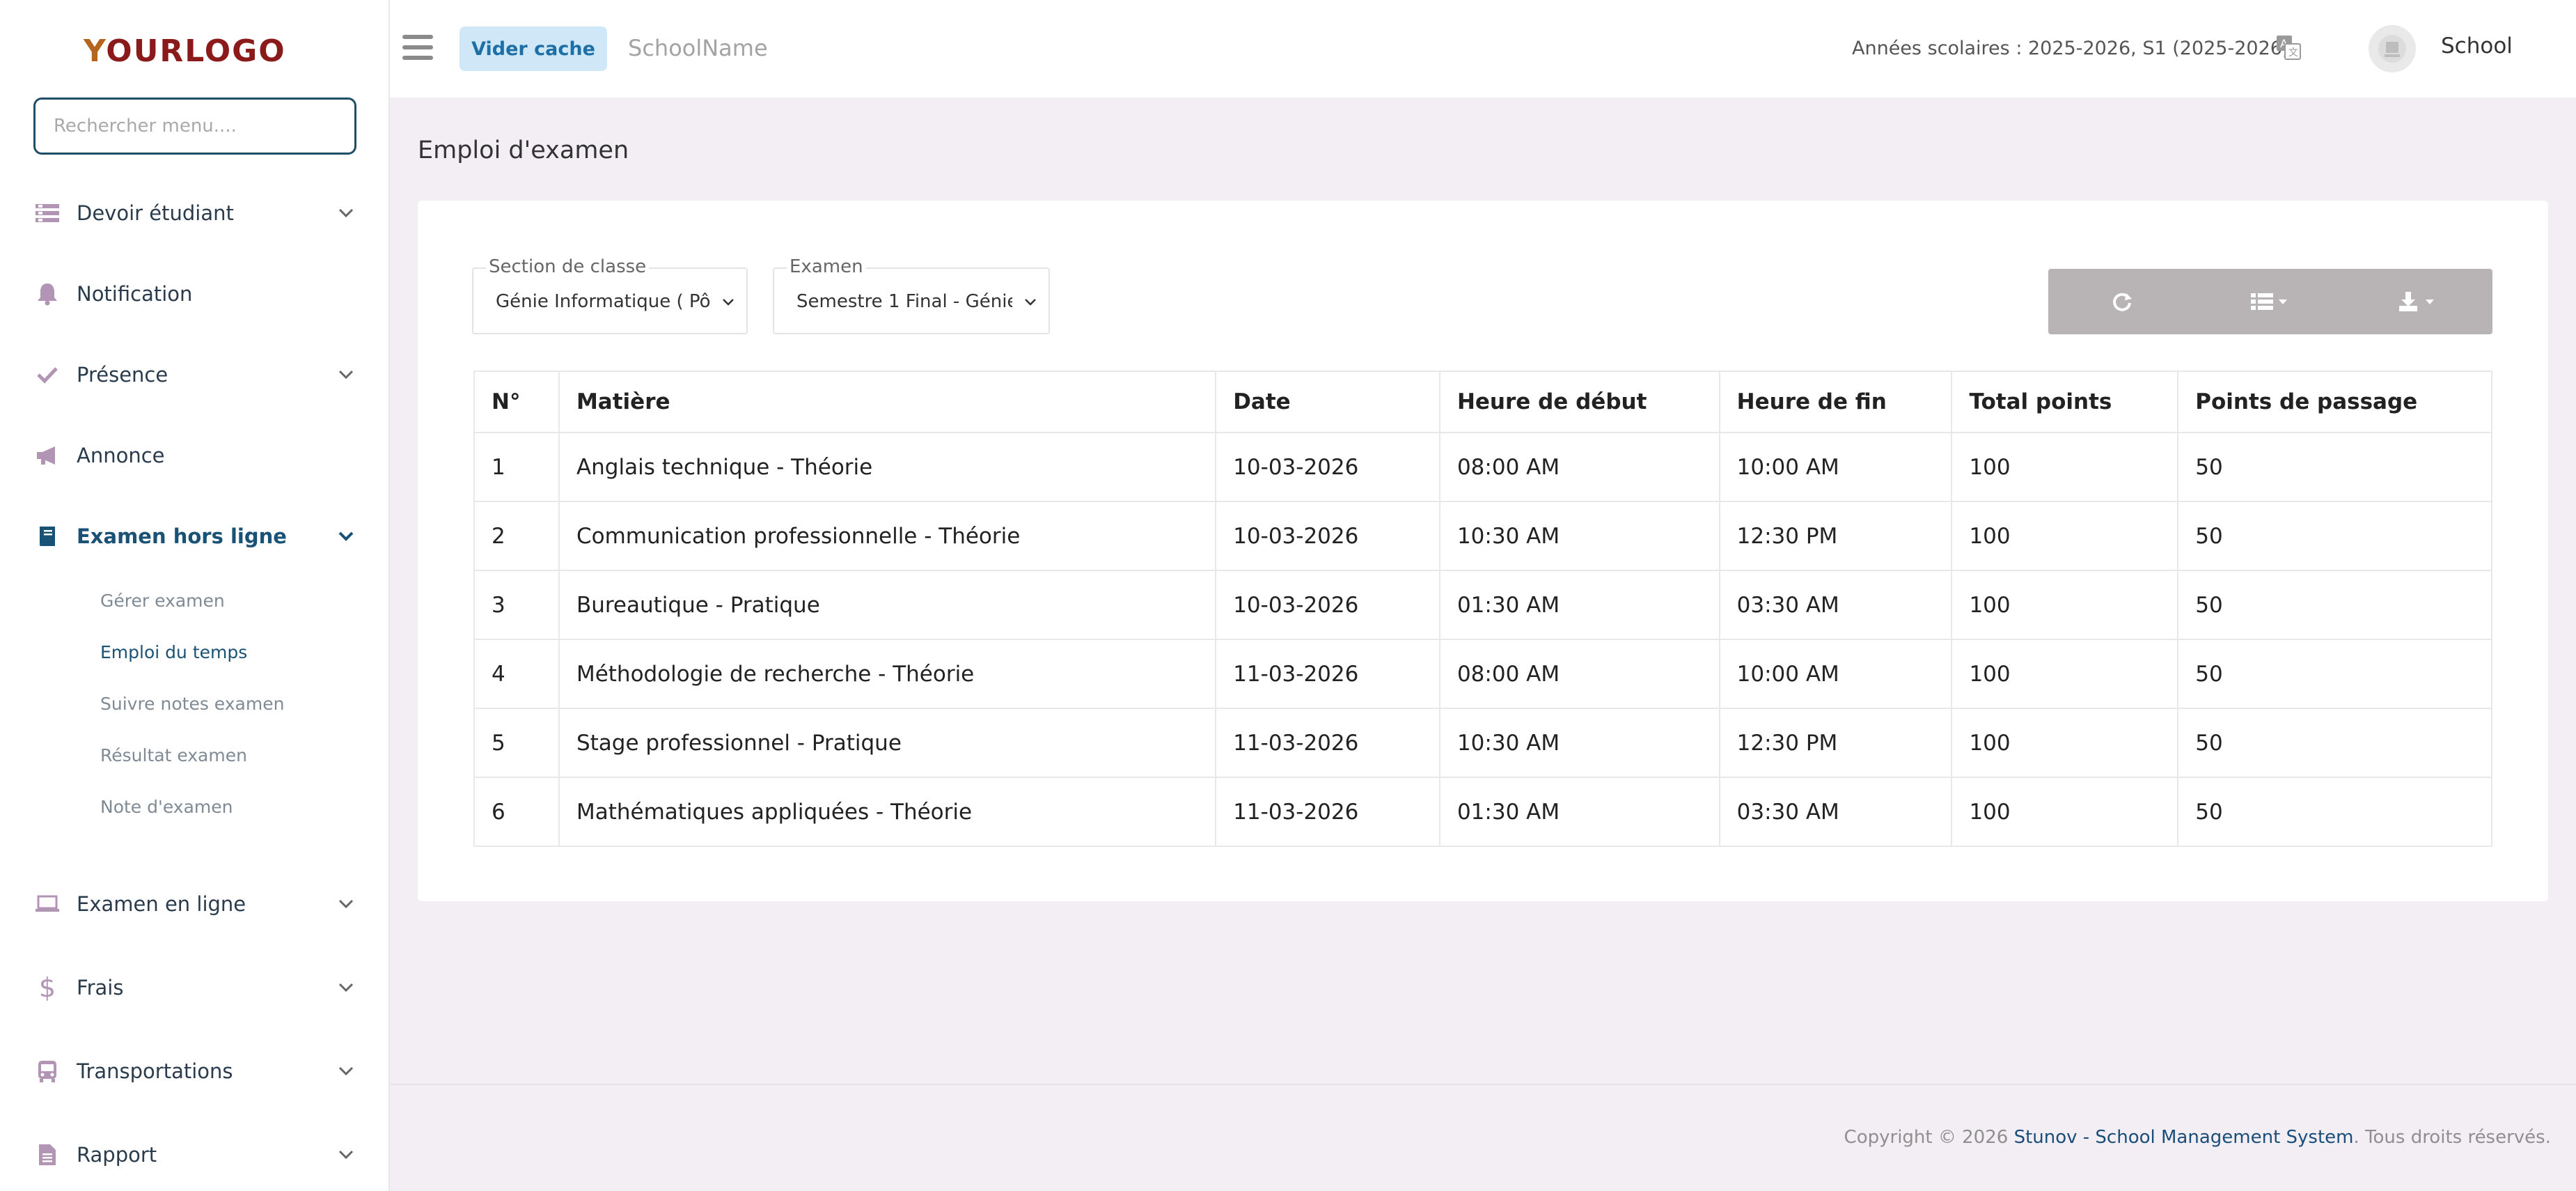 The height and width of the screenshot is (1191, 2576). Describe the element at coordinates (568, 266) in the screenshot. I see `class-section-label: Section de classe` at that location.